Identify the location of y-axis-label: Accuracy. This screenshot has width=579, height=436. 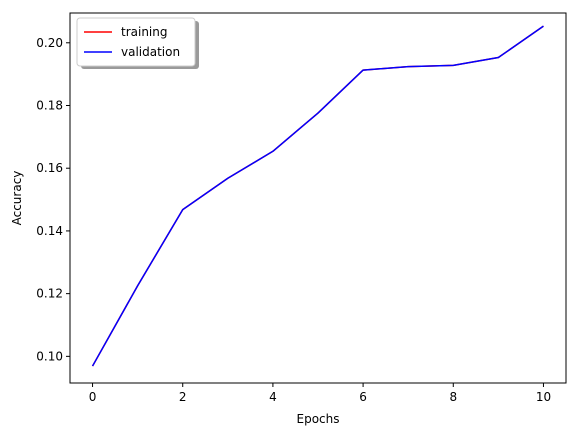
(17, 198).